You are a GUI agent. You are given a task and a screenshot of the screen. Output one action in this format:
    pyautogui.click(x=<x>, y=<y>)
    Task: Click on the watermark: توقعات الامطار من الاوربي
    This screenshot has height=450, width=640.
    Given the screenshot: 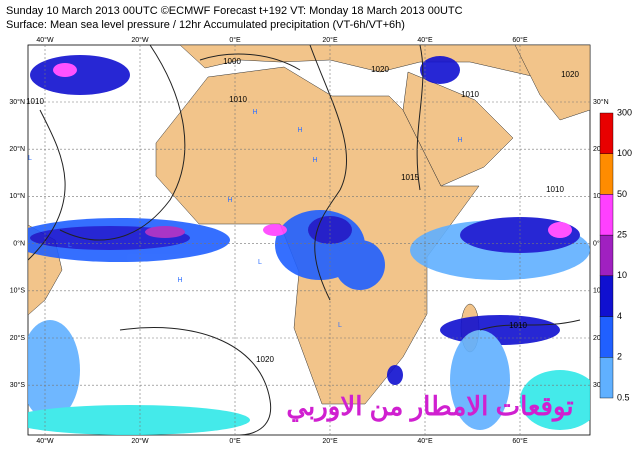 What is the action you would take?
    pyautogui.click(x=429, y=406)
    